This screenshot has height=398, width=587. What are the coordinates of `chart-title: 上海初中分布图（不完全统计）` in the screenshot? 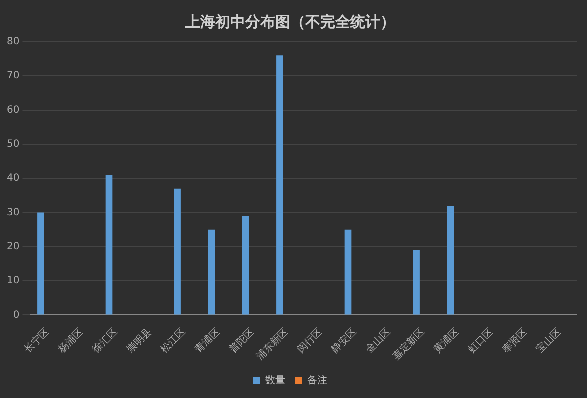 It's located at (290, 21).